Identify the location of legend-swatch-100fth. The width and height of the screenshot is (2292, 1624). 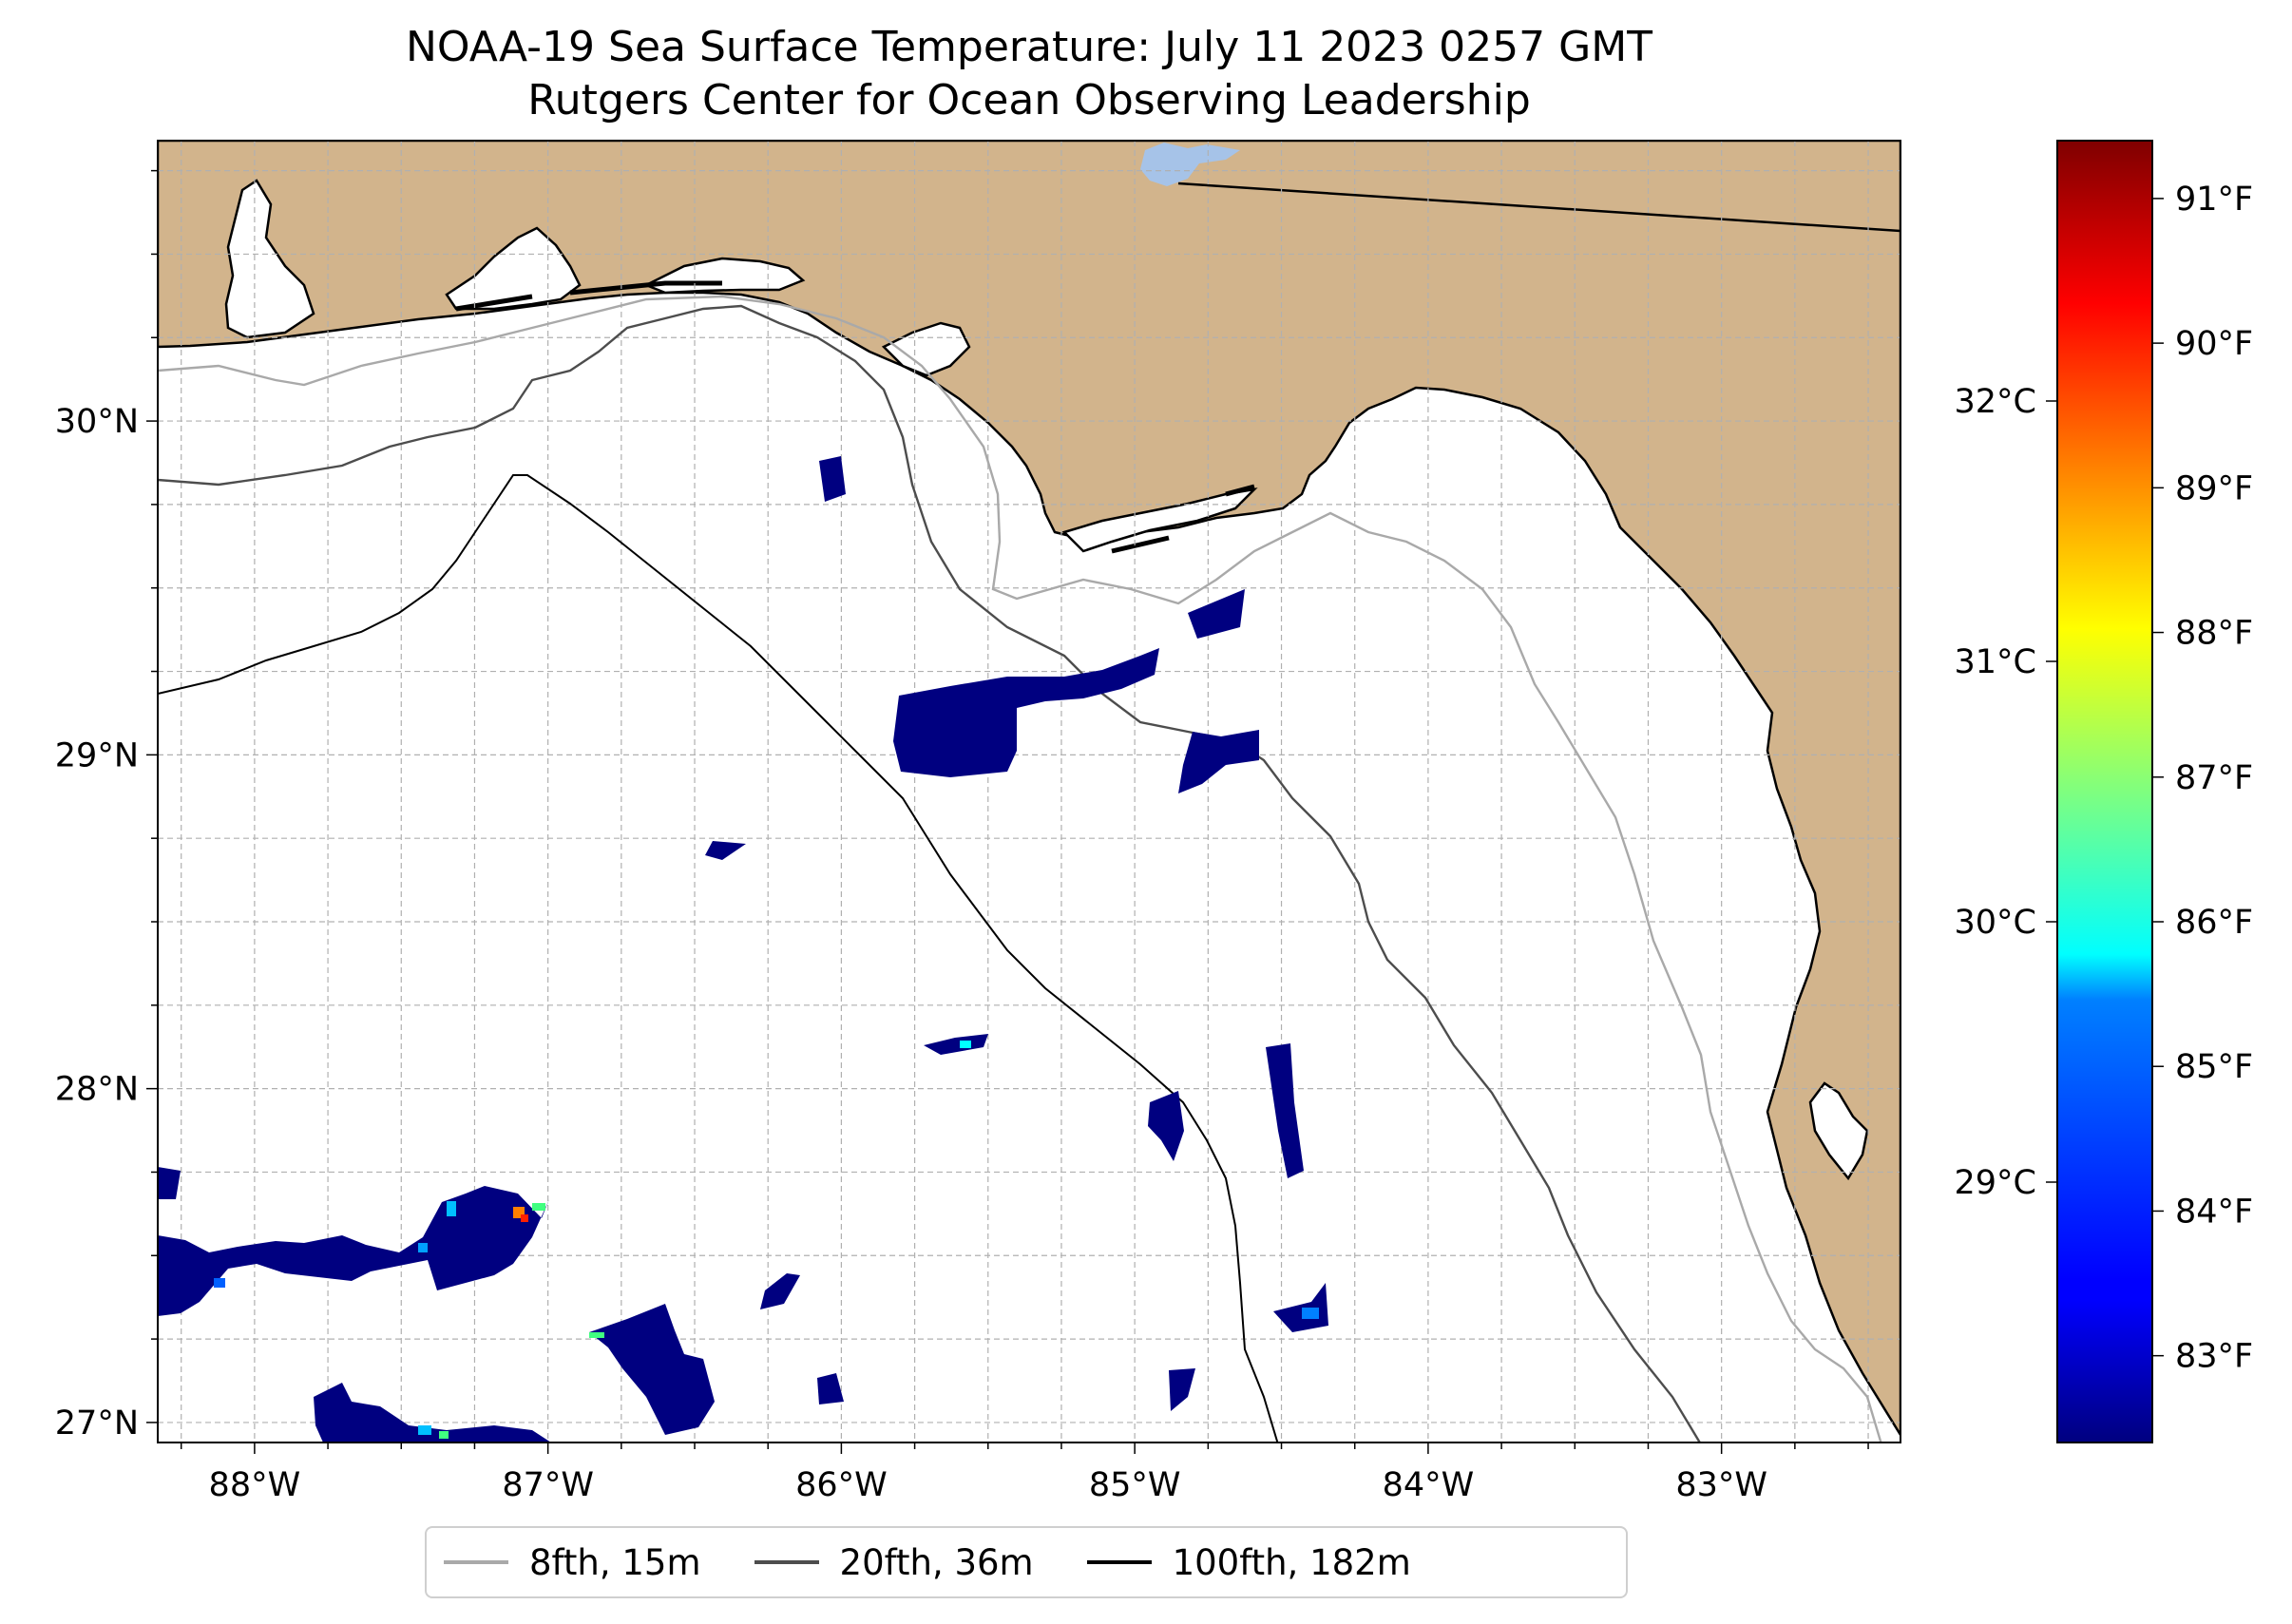
(1119, 1562).